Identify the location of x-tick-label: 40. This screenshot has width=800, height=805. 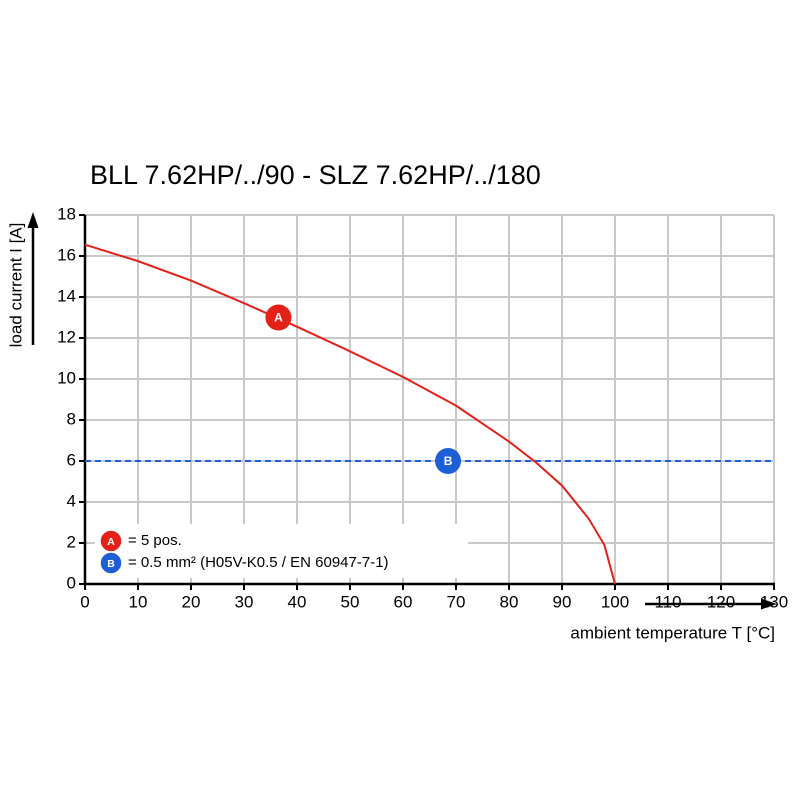
(297, 601).